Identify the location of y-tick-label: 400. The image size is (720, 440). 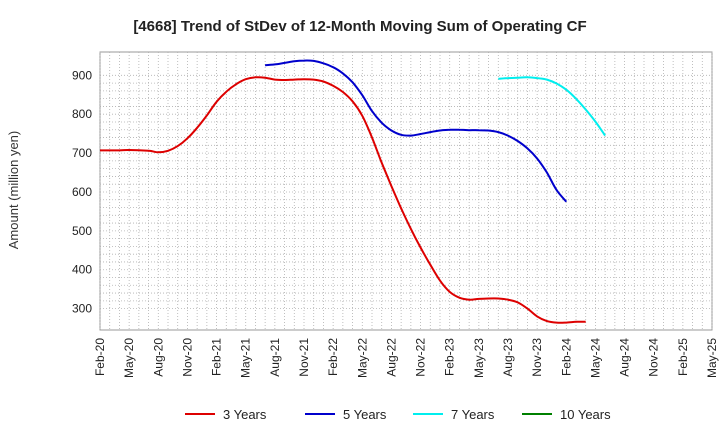
(82, 270).